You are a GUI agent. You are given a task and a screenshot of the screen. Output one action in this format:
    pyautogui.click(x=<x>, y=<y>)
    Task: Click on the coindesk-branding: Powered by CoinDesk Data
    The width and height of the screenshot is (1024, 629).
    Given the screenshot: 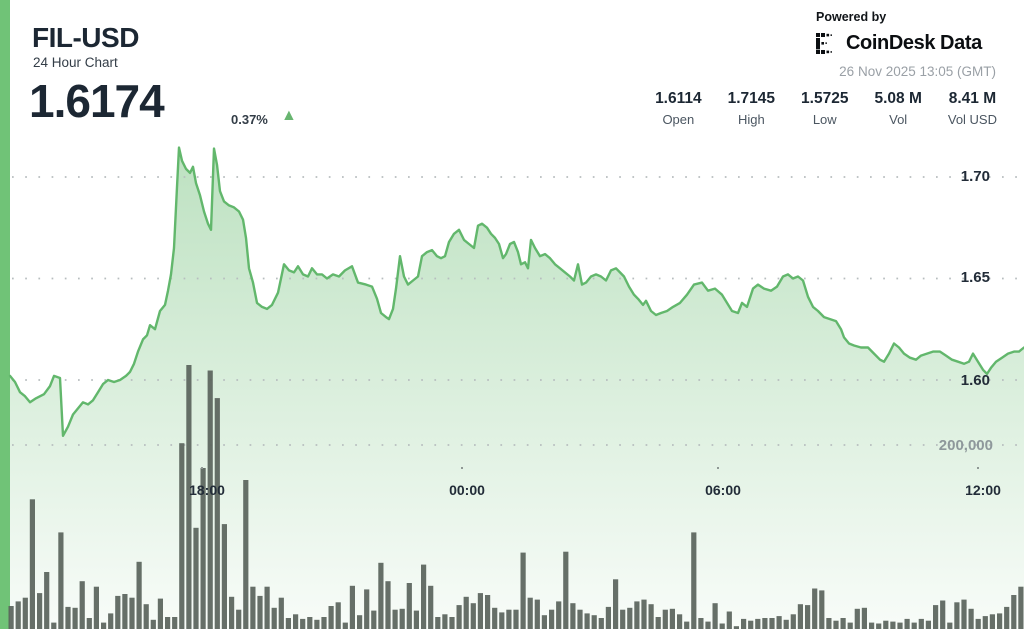 What is the action you would take?
    pyautogui.click(x=899, y=32)
    